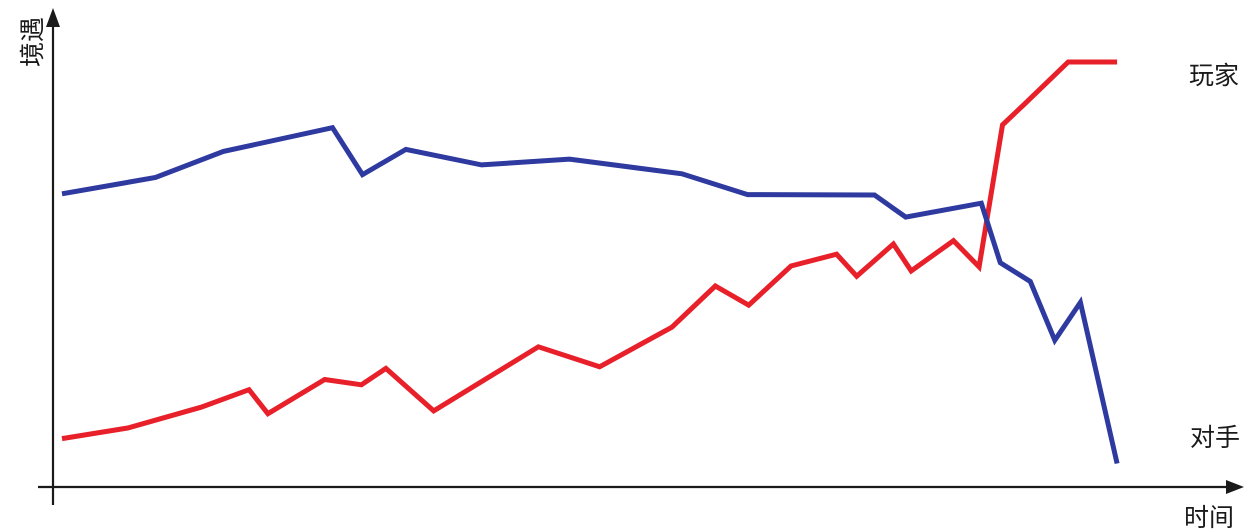 This screenshot has height=531, width=1255. What do you see at coordinates (1235, 487) in the screenshot?
I see `x-axis-arrow-icon` at bounding box center [1235, 487].